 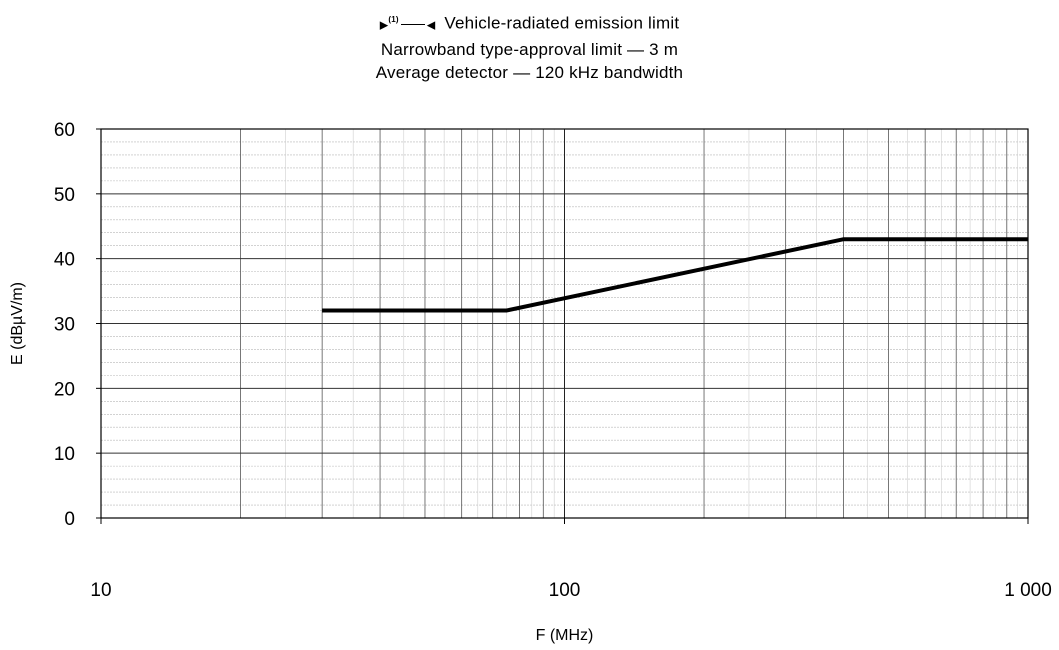 What do you see at coordinates (17, 323) in the screenshot?
I see `y-axis-label: E (dBµV/m)` at bounding box center [17, 323].